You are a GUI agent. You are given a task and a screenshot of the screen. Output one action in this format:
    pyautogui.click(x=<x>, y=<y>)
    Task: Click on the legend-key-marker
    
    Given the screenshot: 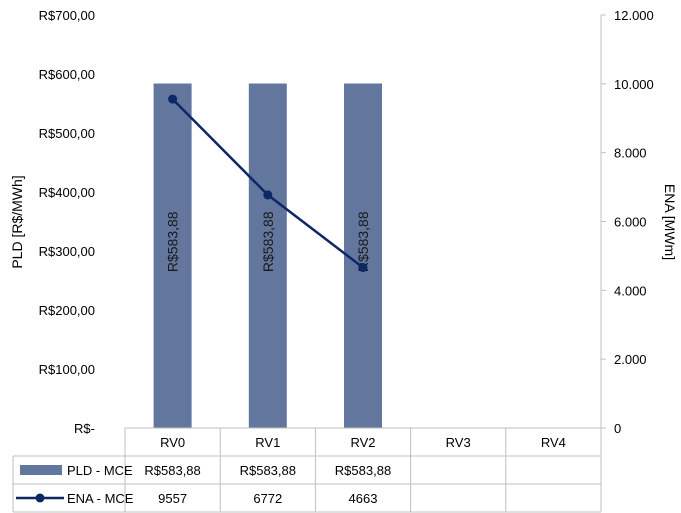 What is the action you would take?
    pyautogui.click(x=40, y=498)
    